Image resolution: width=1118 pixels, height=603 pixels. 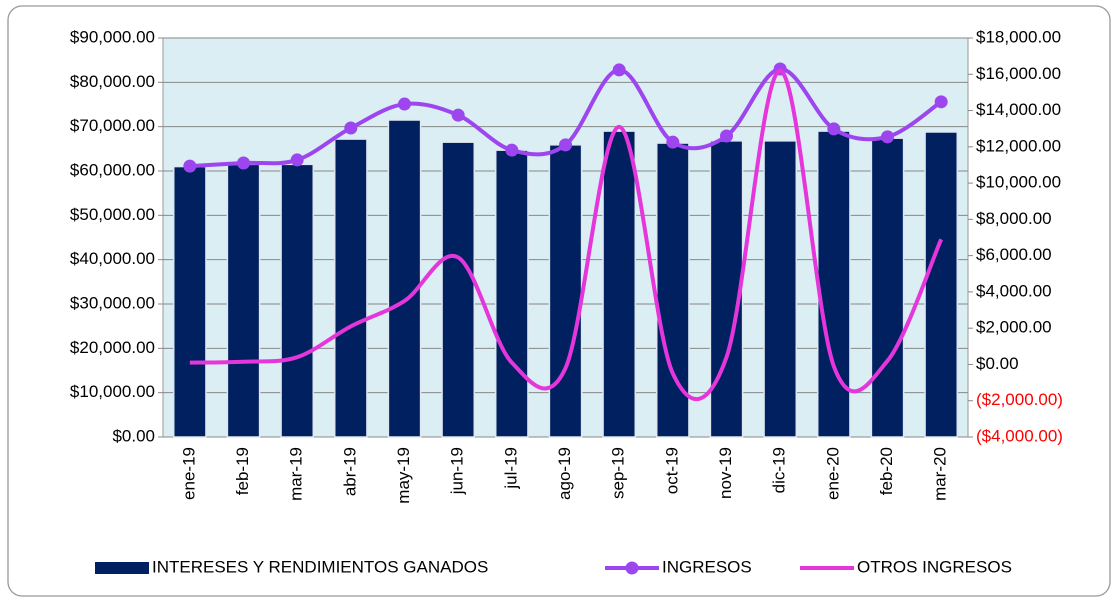 What do you see at coordinates (779, 470) in the screenshot?
I see `x-tick-label: dic-19` at bounding box center [779, 470].